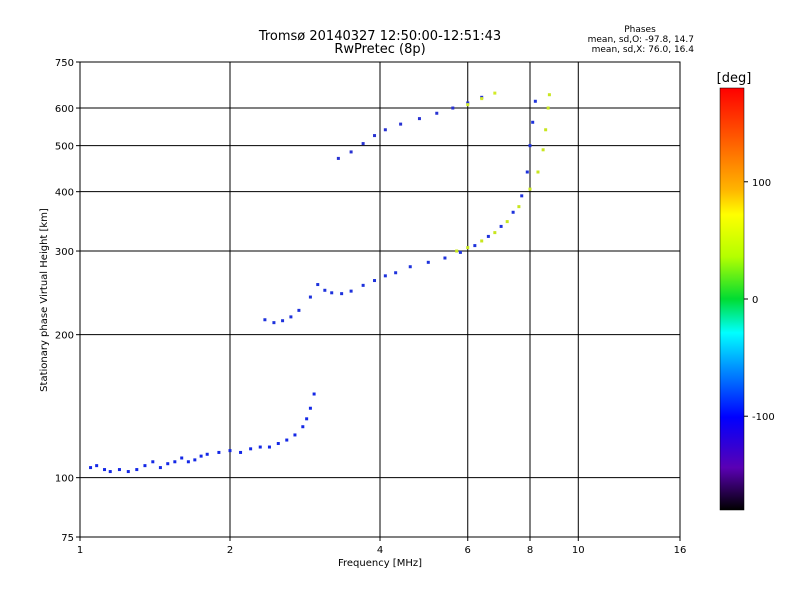 The width and height of the screenshot is (800, 600). Describe the element at coordinates (380, 550) in the screenshot. I see `x-tick-label: 4` at that location.